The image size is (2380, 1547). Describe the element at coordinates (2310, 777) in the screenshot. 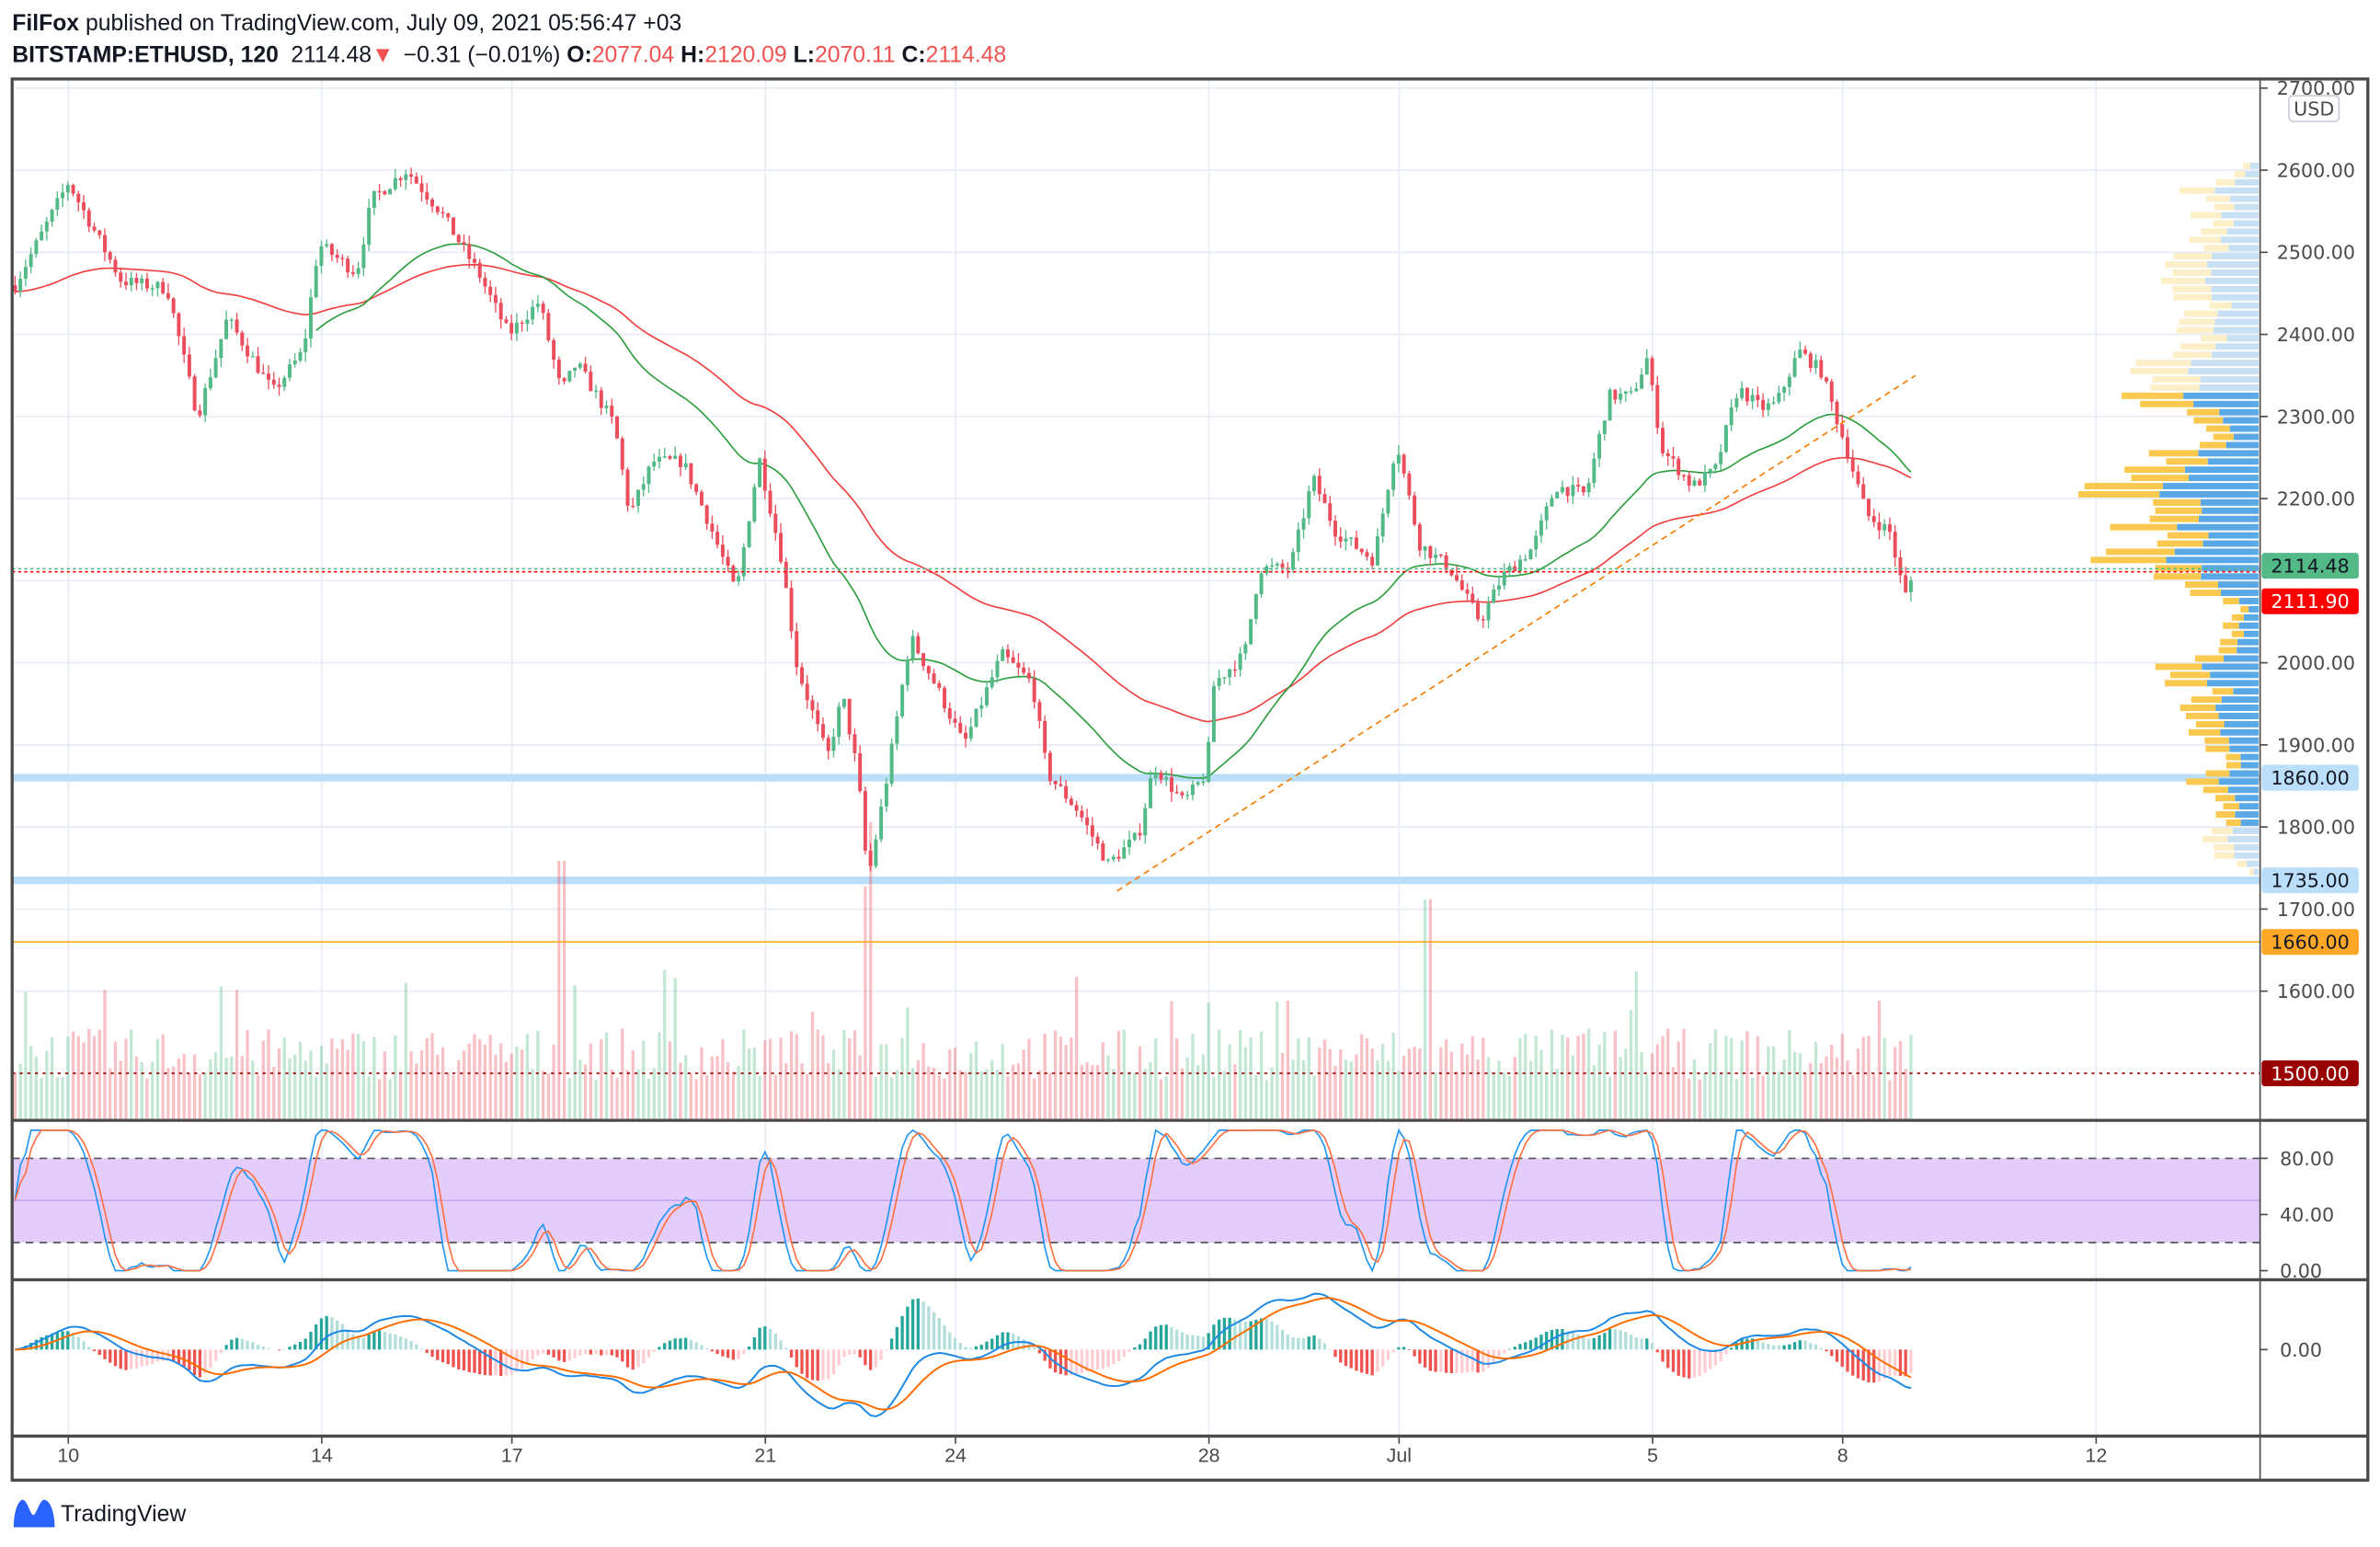

I see `price-tag-box` at that location.